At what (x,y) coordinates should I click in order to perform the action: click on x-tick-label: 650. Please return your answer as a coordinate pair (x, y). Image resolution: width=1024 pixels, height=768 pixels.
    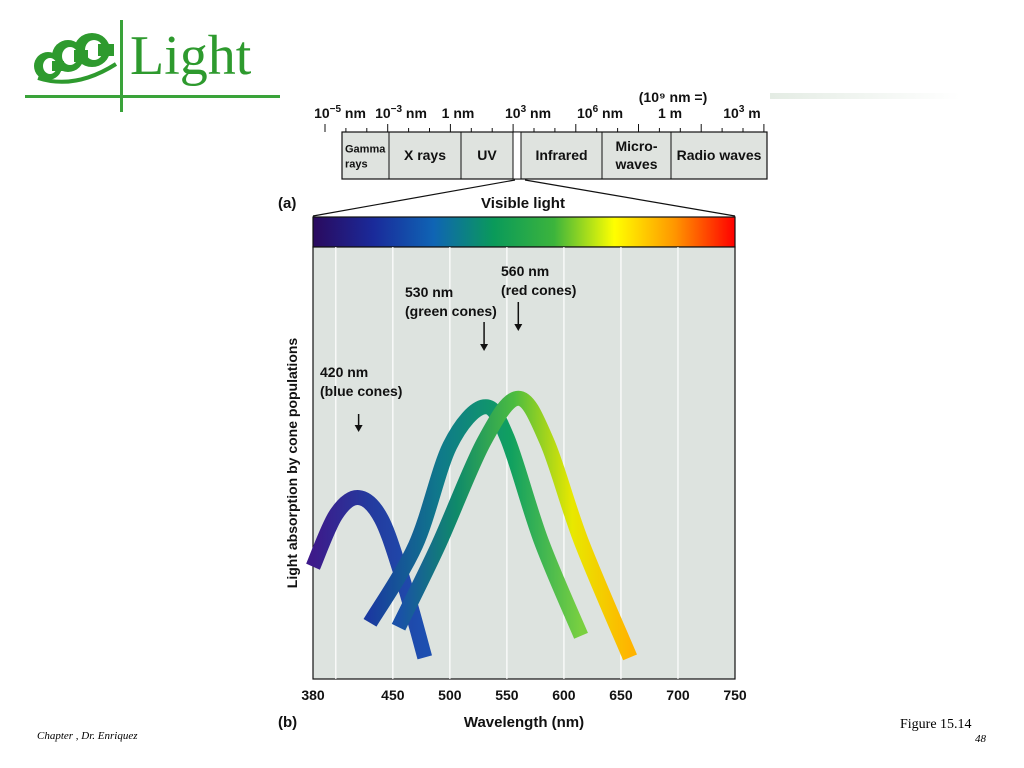
    Looking at the image, I should click on (621, 695).